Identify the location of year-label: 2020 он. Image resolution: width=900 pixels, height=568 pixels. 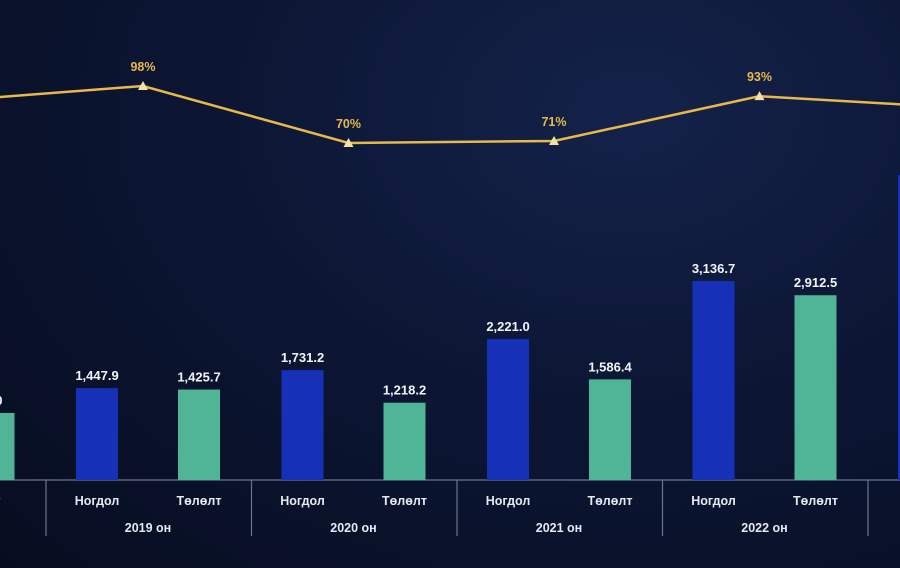
(353, 528).